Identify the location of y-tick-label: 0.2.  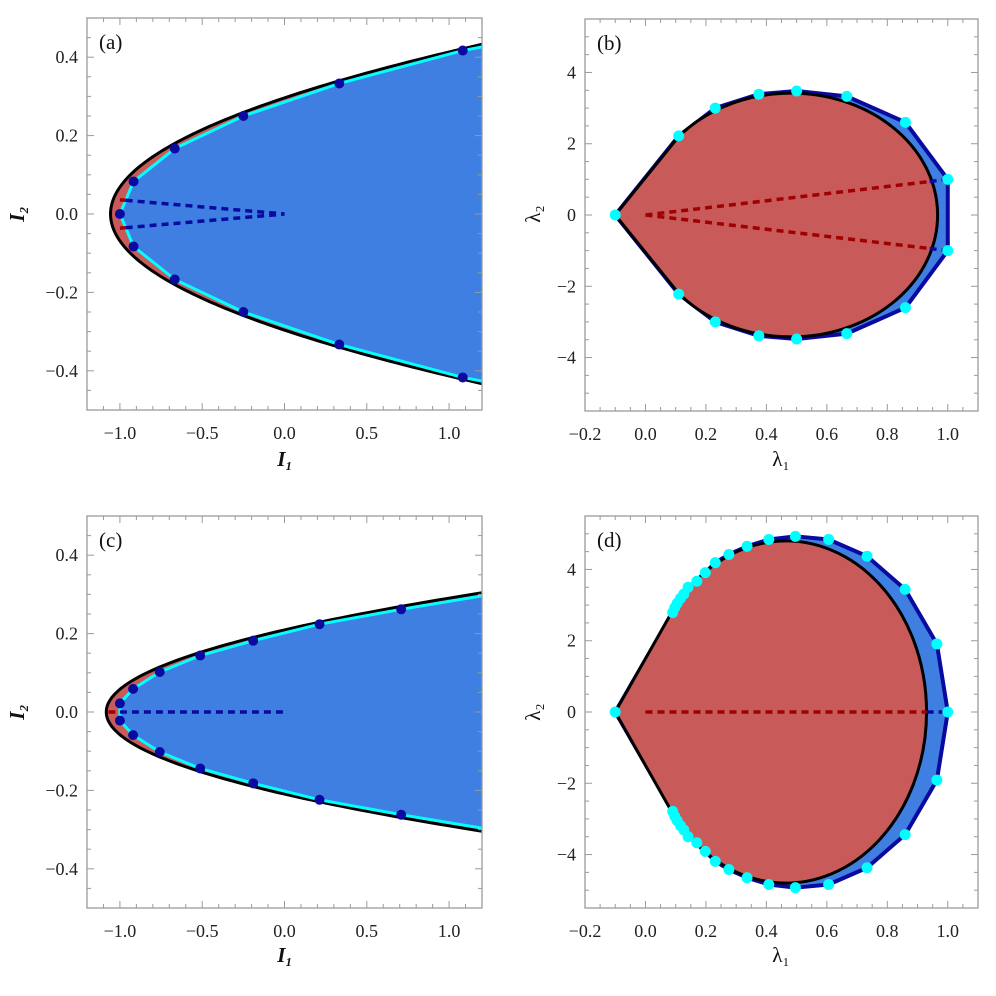
(67, 136).